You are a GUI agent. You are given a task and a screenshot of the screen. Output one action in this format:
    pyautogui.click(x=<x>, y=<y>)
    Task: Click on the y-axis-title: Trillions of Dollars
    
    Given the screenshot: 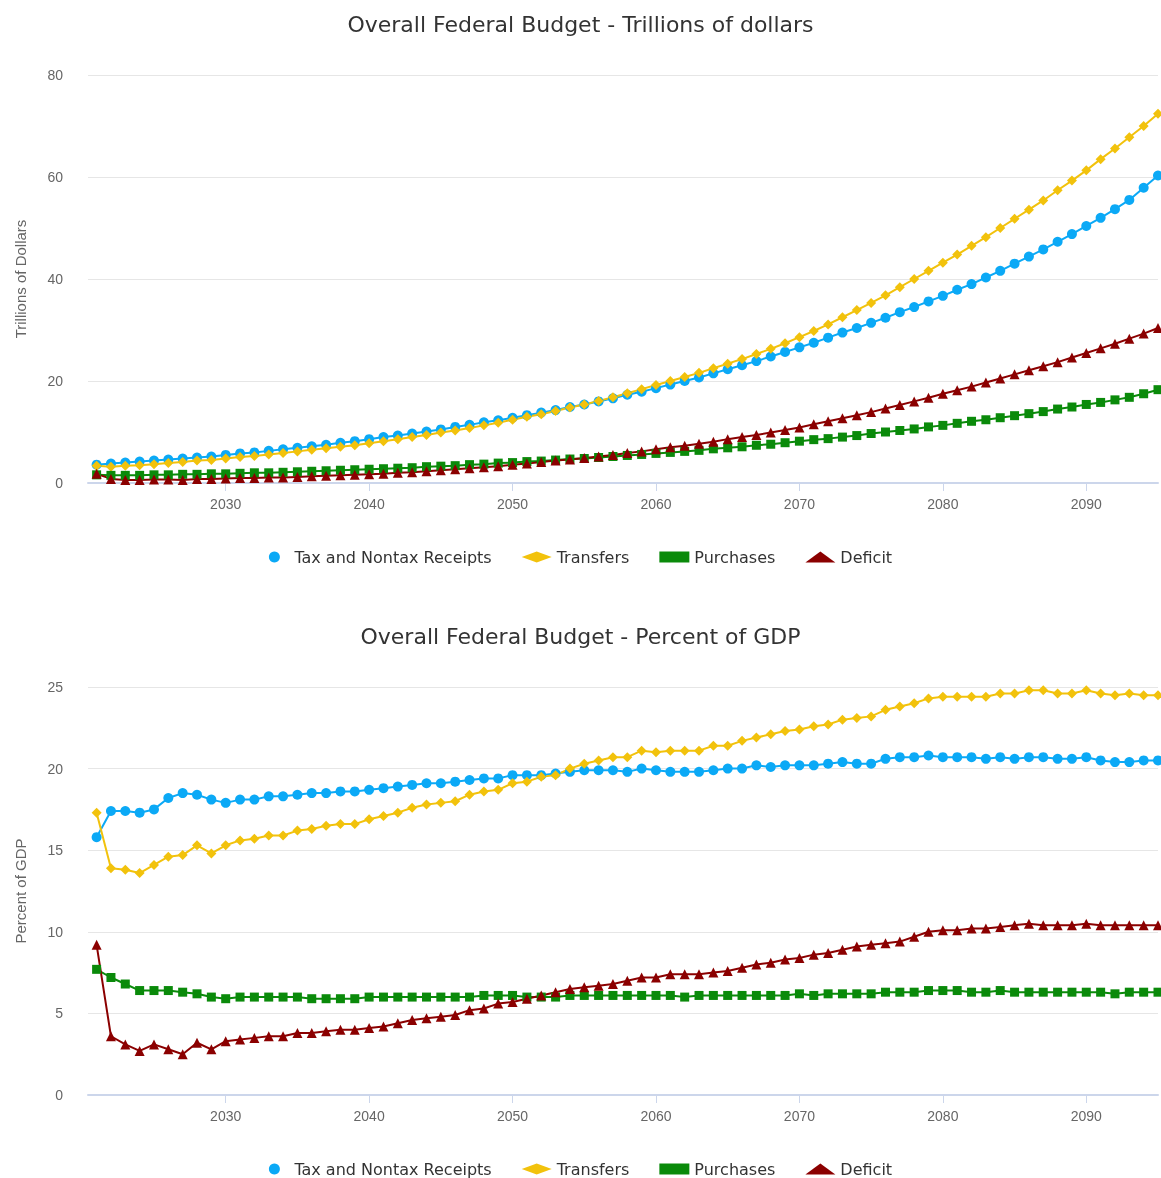 What is the action you would take?
    pyautogui.click(x=20, y=279)
    